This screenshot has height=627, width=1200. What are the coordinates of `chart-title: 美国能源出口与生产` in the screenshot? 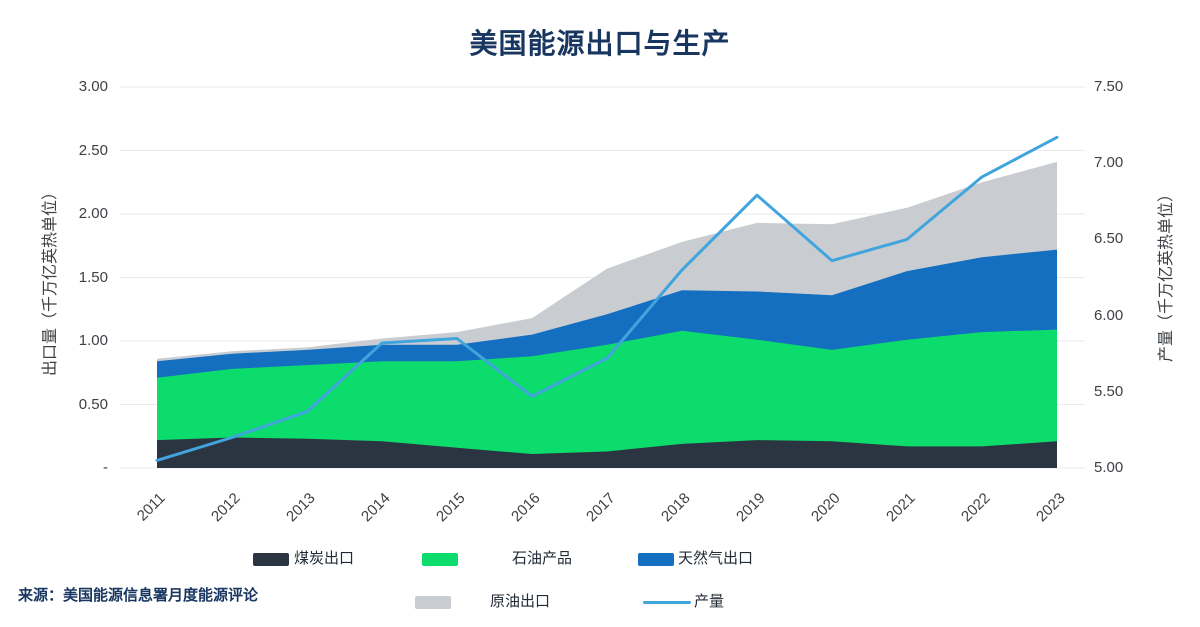 It's located at (600, 43).